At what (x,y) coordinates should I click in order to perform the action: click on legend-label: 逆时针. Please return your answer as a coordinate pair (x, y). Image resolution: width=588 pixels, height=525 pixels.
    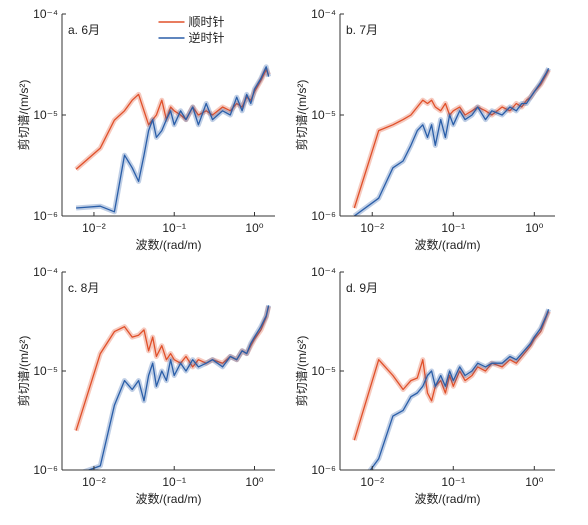
    Looking at the image, I should click on (207, 37).